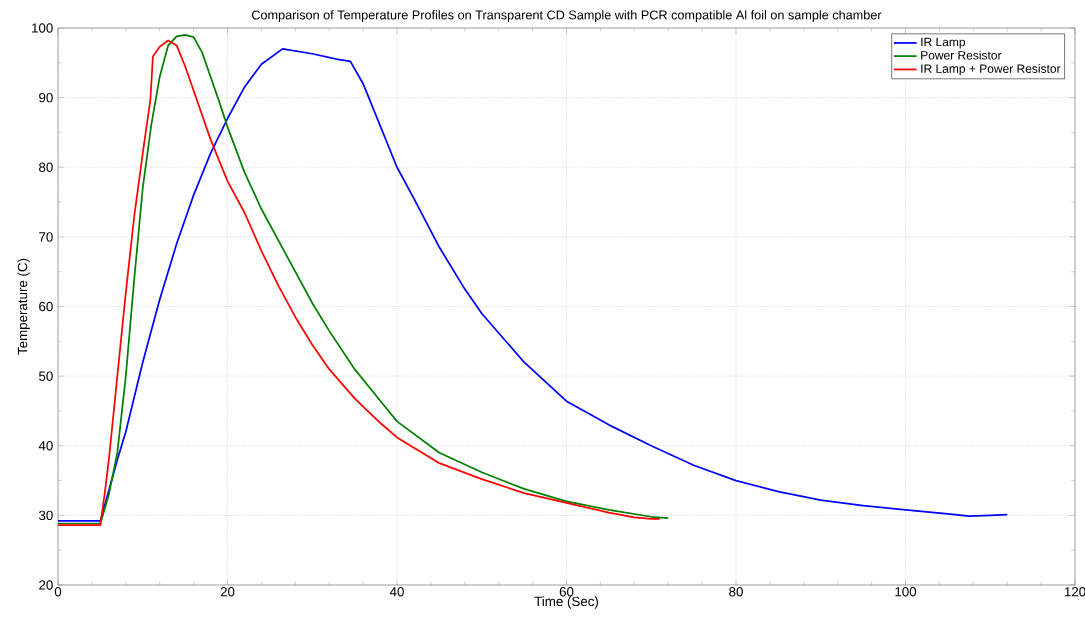 Image resolution: width=1085 pixels, height=622 pixels. Describe the element at coordinates (23, 306) in the screenshot. I see `y-axis-title: Temperature (C)` at that location.